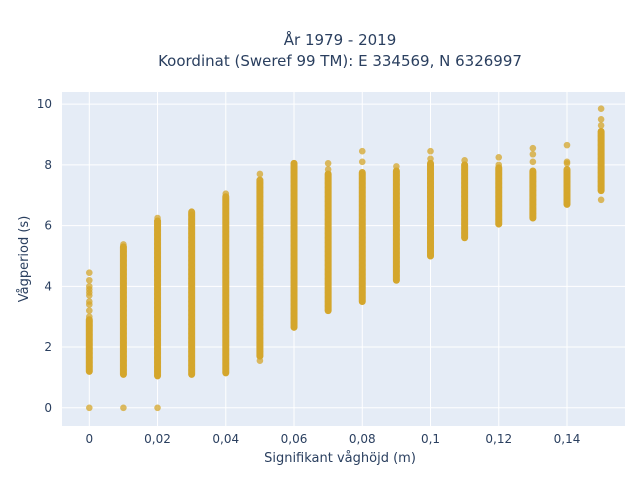 The width and height of the screenshot is (640, 480). What do you see at coordinates (362, 439) in the screenshot?
I see `x-tick-label: 0,08` at bounding box center [362, 439].